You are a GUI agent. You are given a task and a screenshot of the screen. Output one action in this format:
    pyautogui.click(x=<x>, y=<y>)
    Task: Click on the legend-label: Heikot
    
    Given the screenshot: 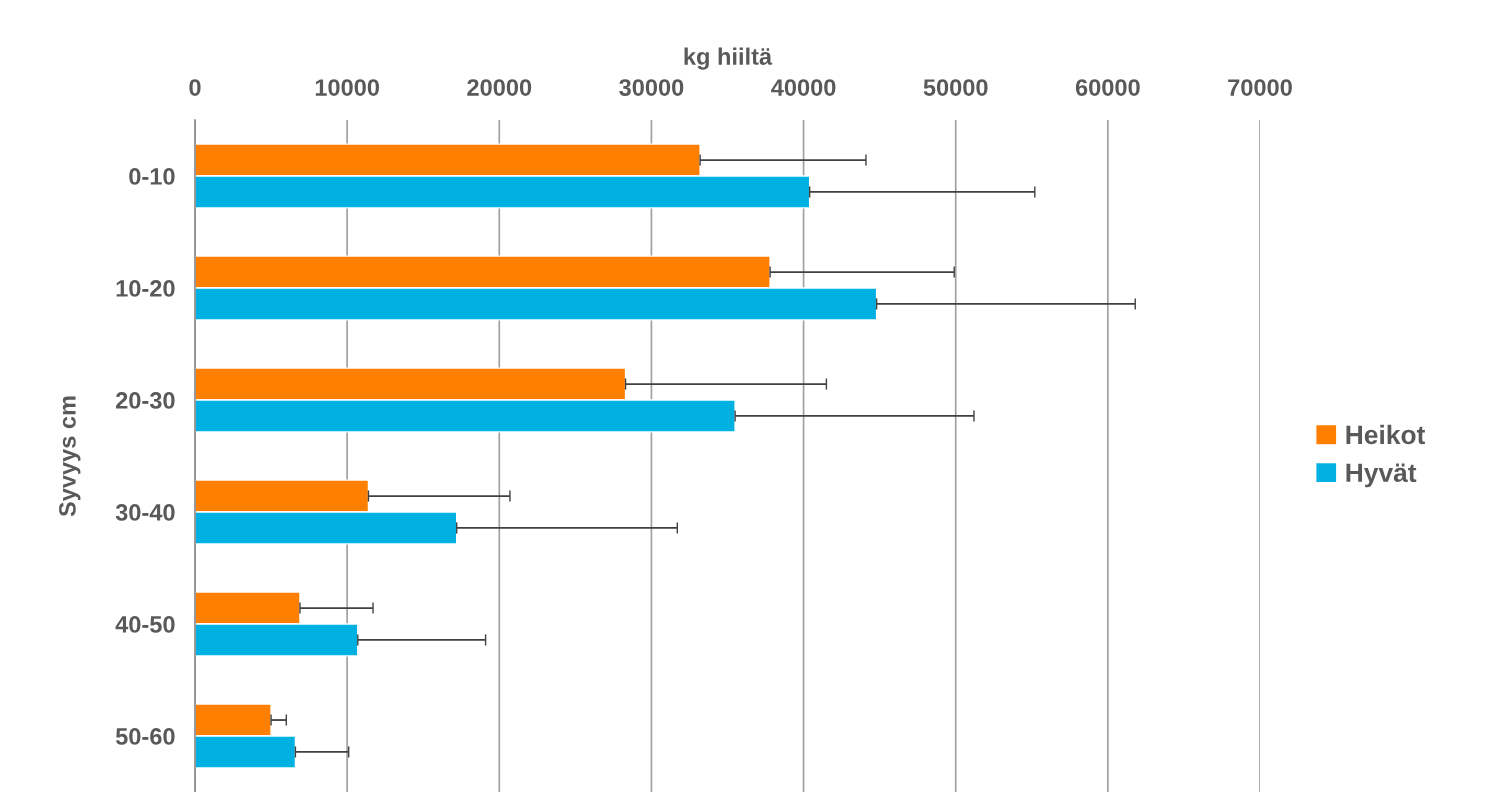 What is the action you would take?
    pyautogui.click(x=1386, y=434)
    